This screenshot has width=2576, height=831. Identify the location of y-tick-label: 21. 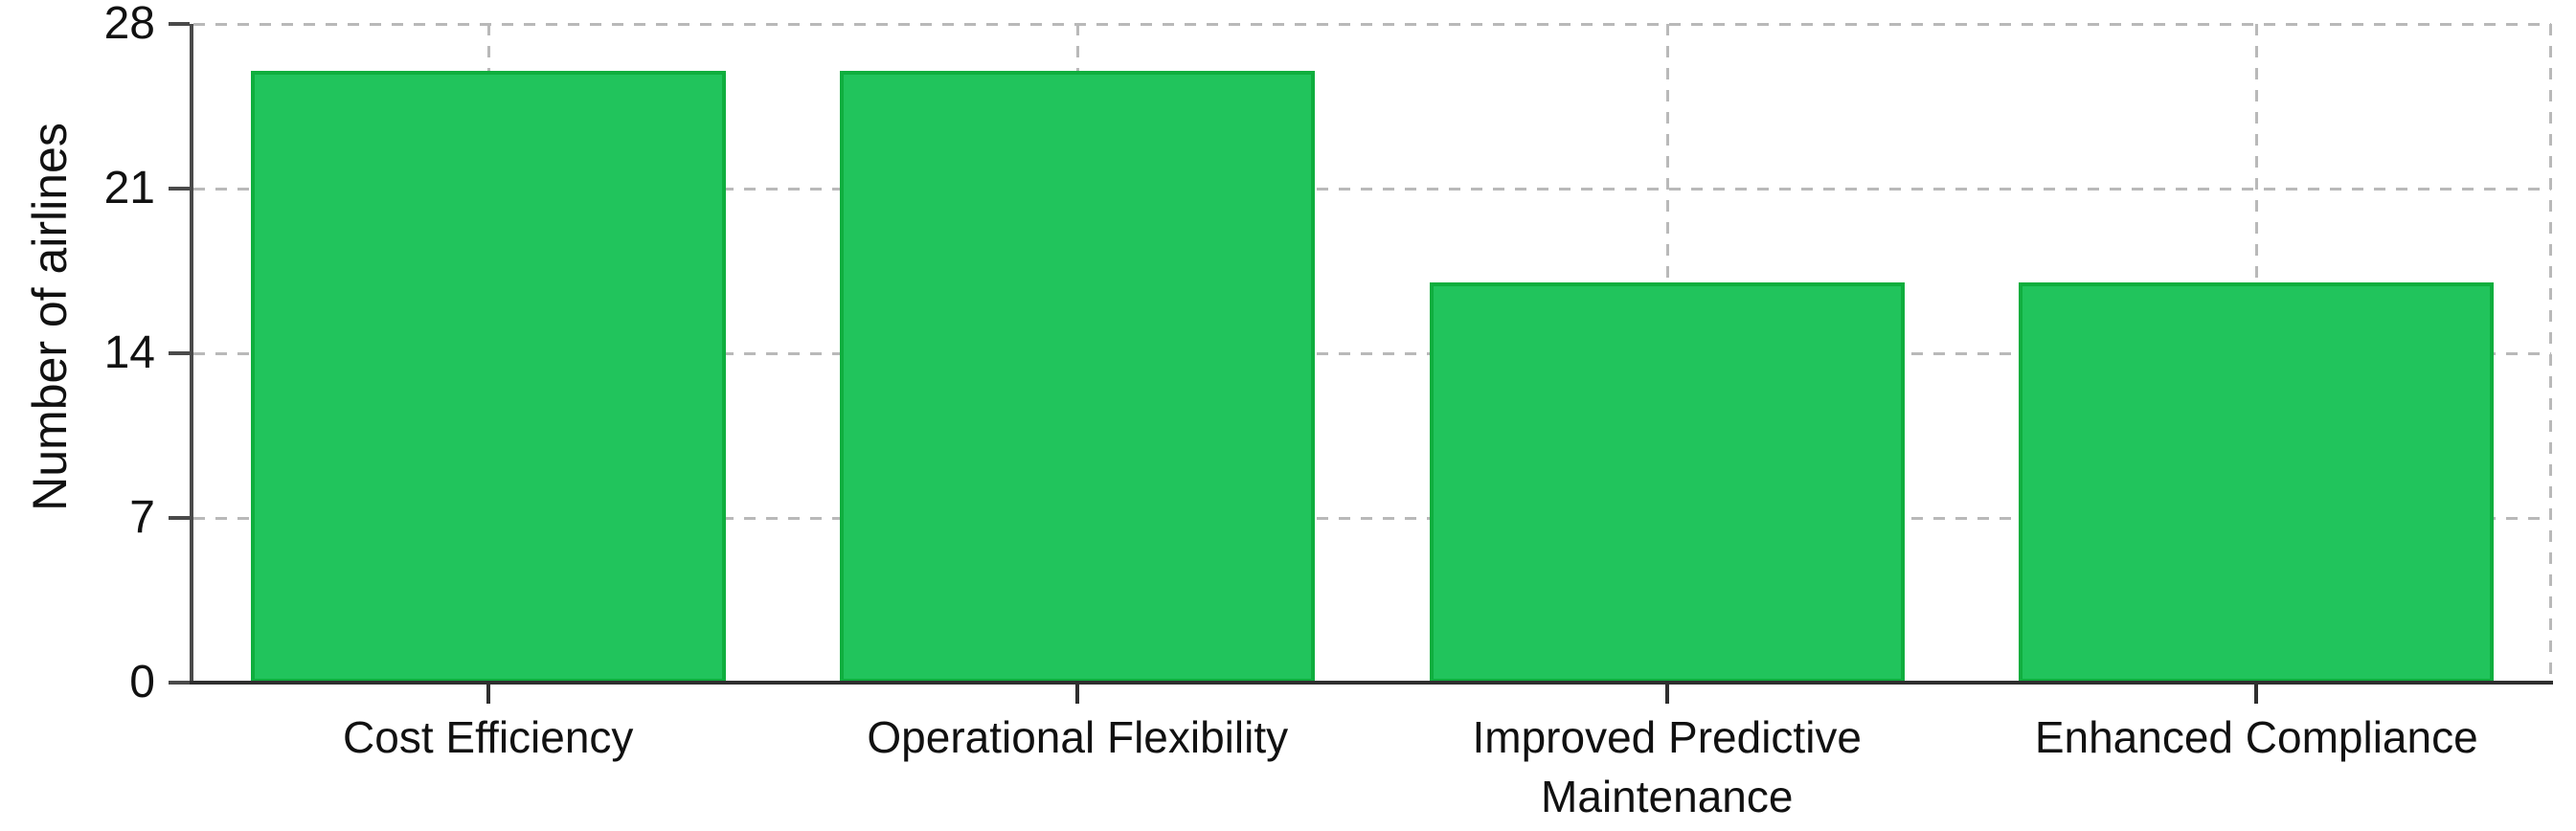
(129, 188).